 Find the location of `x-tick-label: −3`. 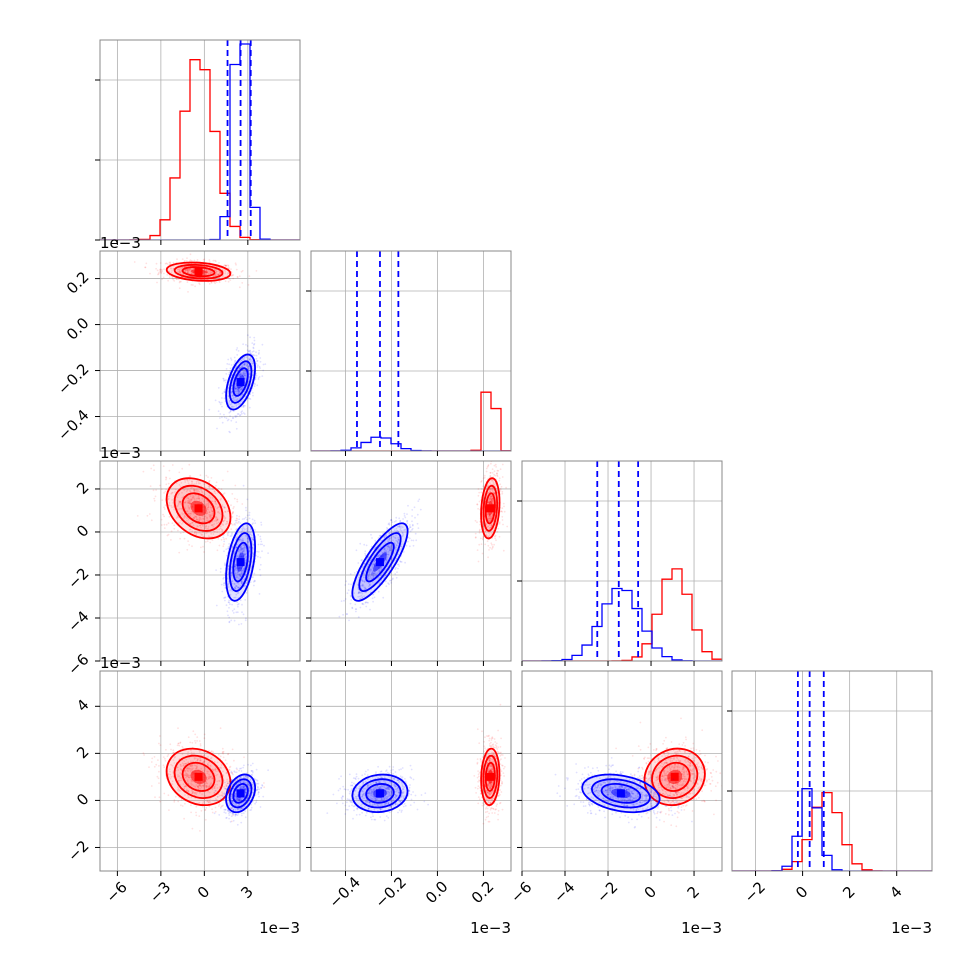

x-tick-label: −3 is located at coordinates (160, 892).